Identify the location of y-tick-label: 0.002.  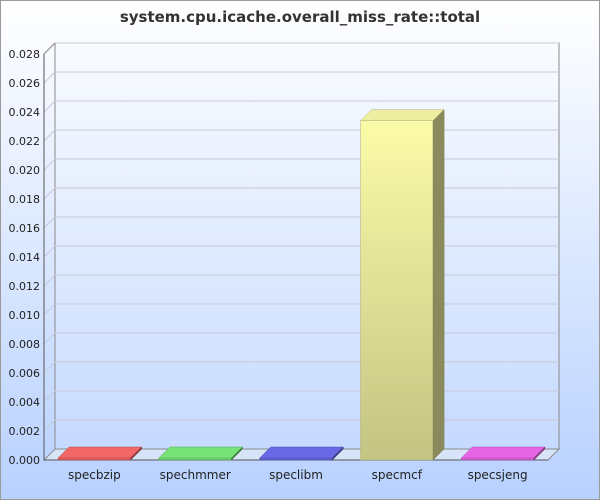
(25, 431).